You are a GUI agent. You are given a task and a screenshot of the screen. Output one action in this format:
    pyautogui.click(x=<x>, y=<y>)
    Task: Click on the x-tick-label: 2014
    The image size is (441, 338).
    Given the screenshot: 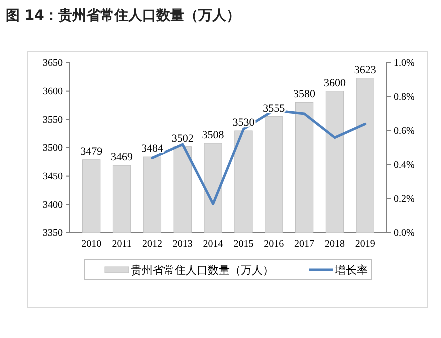 What is the action you would take?
    pyautogui.click(x=213, y=244)
    